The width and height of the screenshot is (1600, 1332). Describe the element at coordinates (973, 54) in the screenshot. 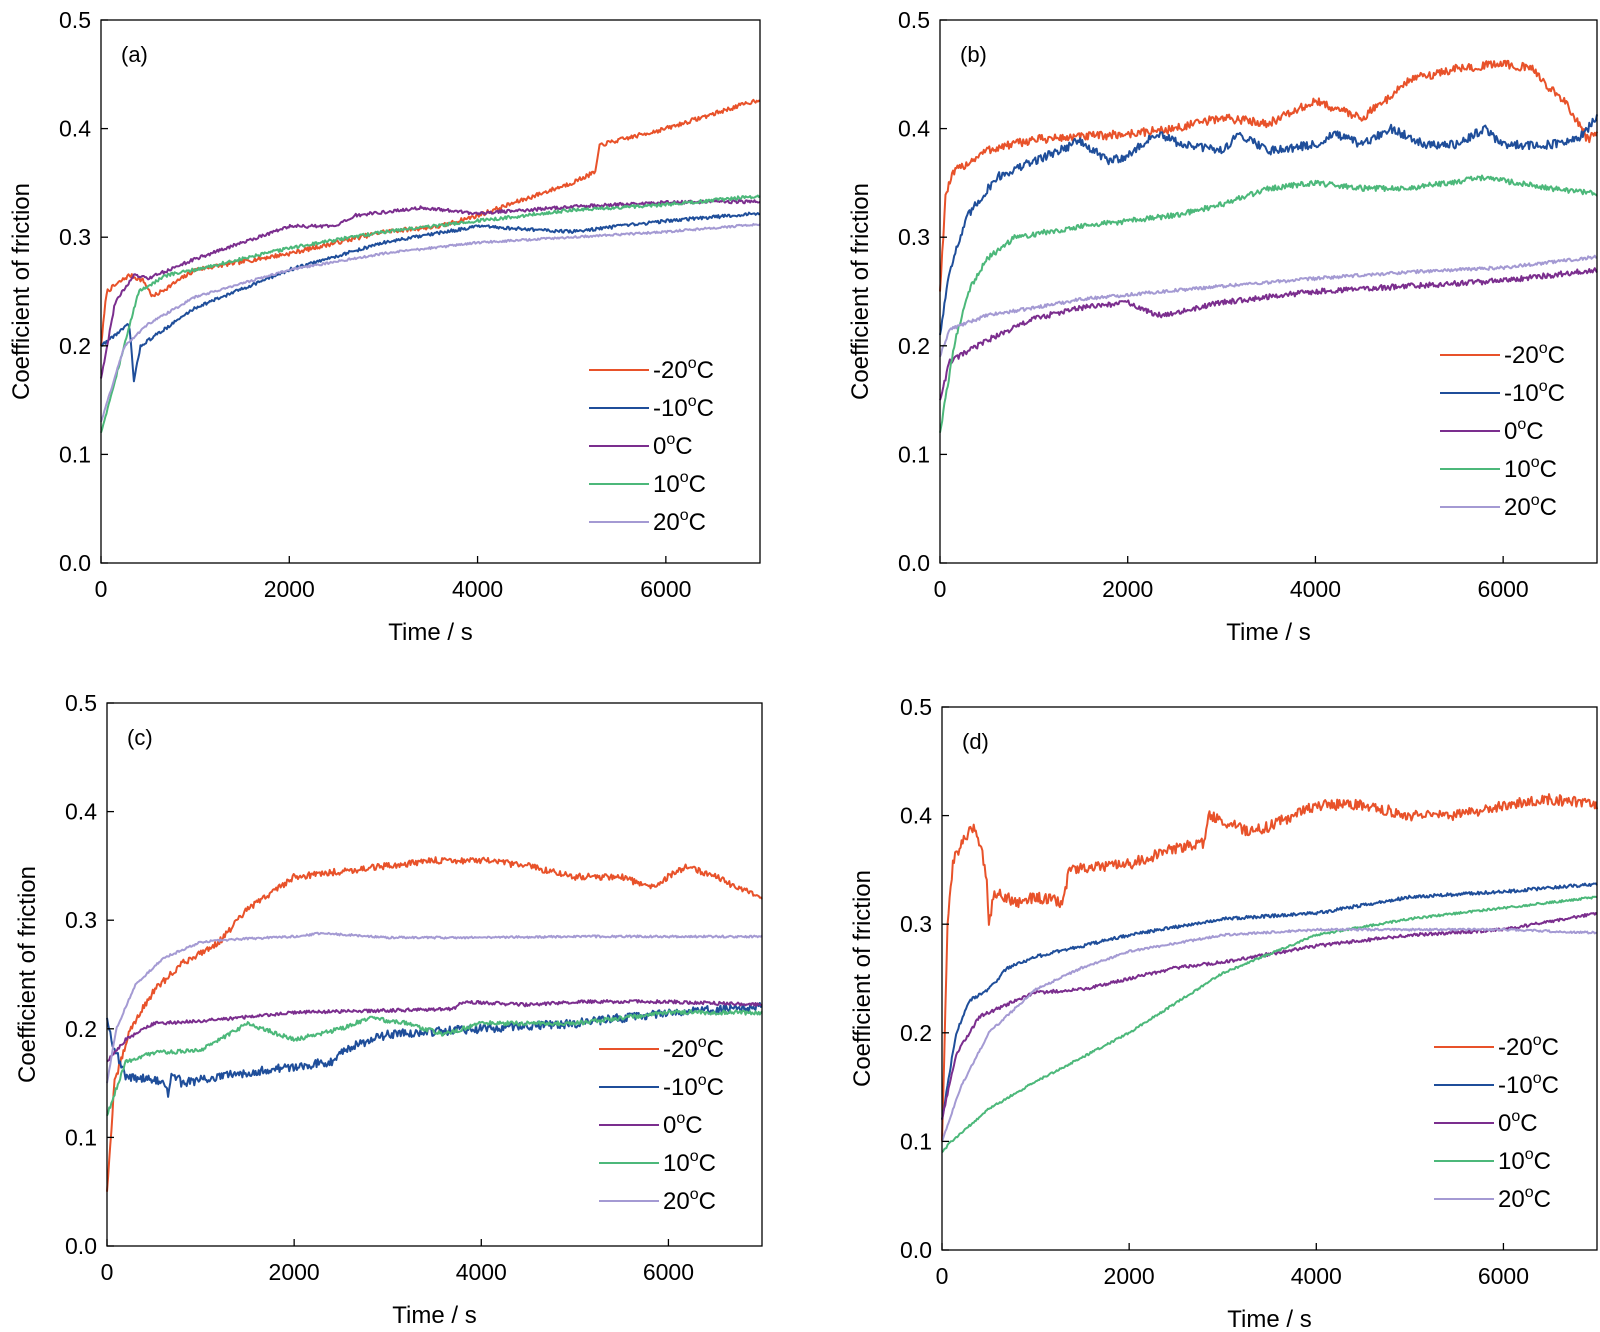

I see `panel-label: (b)` at that location.